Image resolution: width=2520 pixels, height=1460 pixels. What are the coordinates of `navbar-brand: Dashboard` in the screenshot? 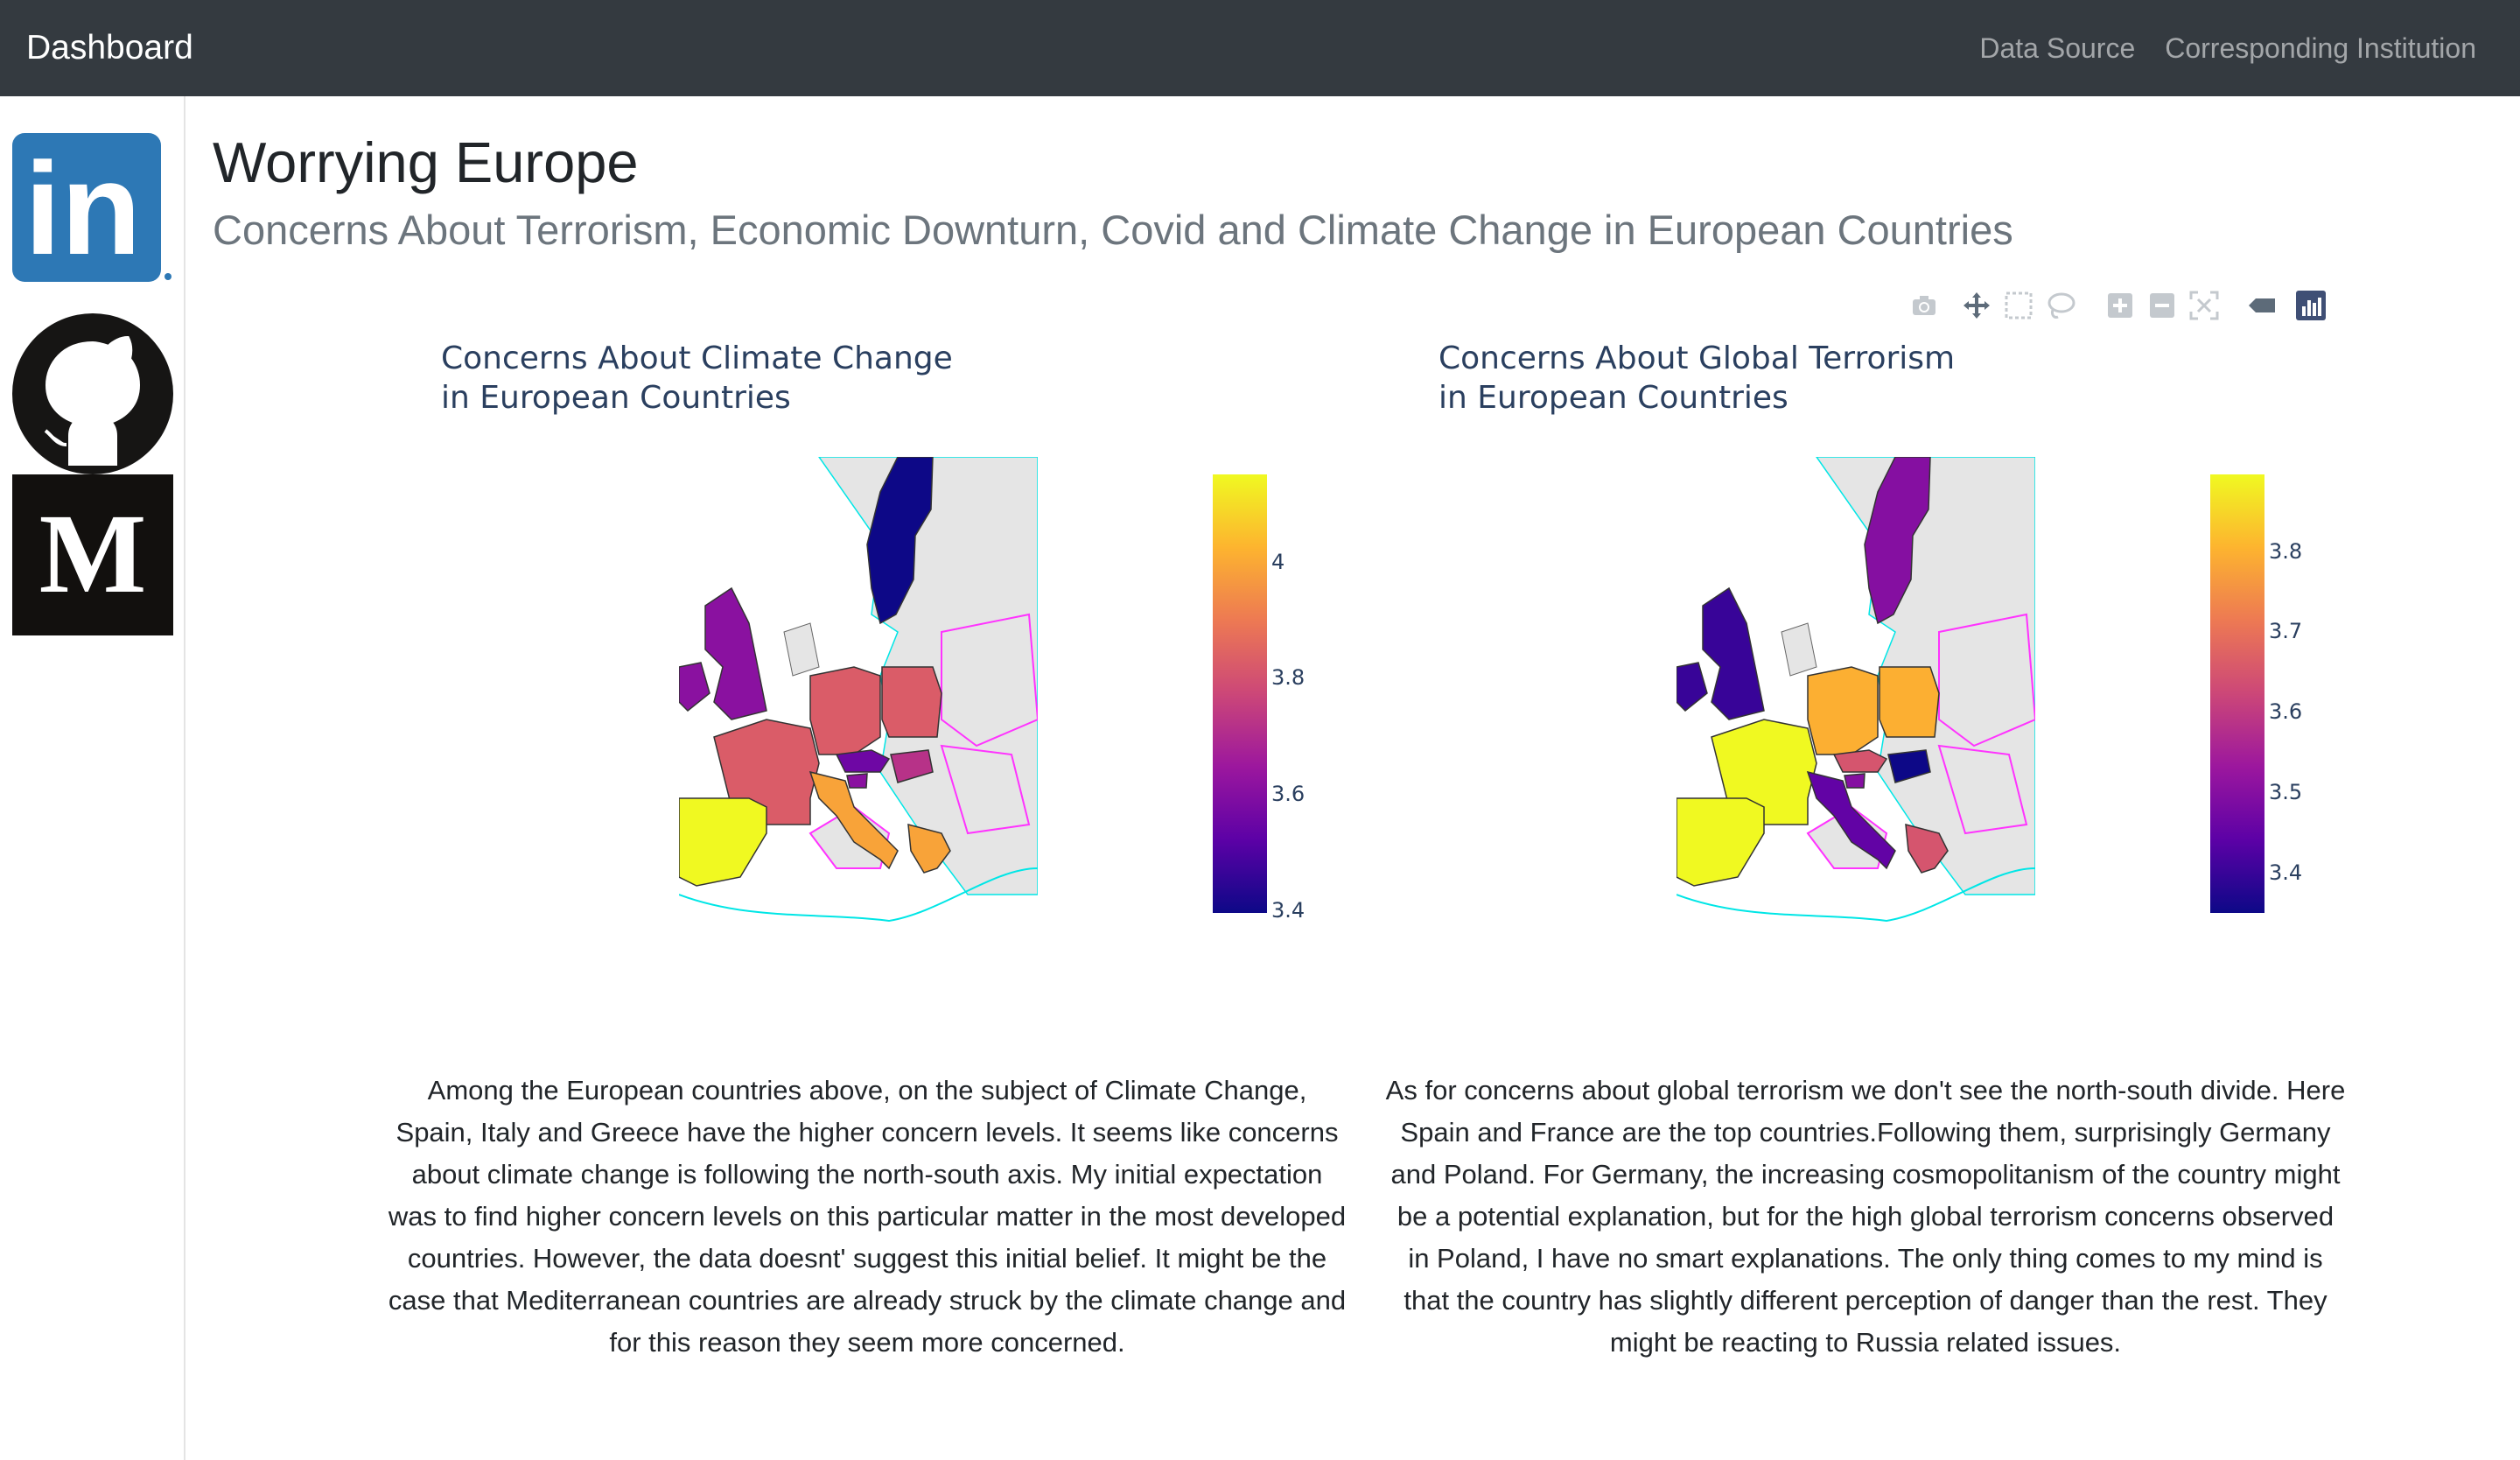 It's located at (109, 48).